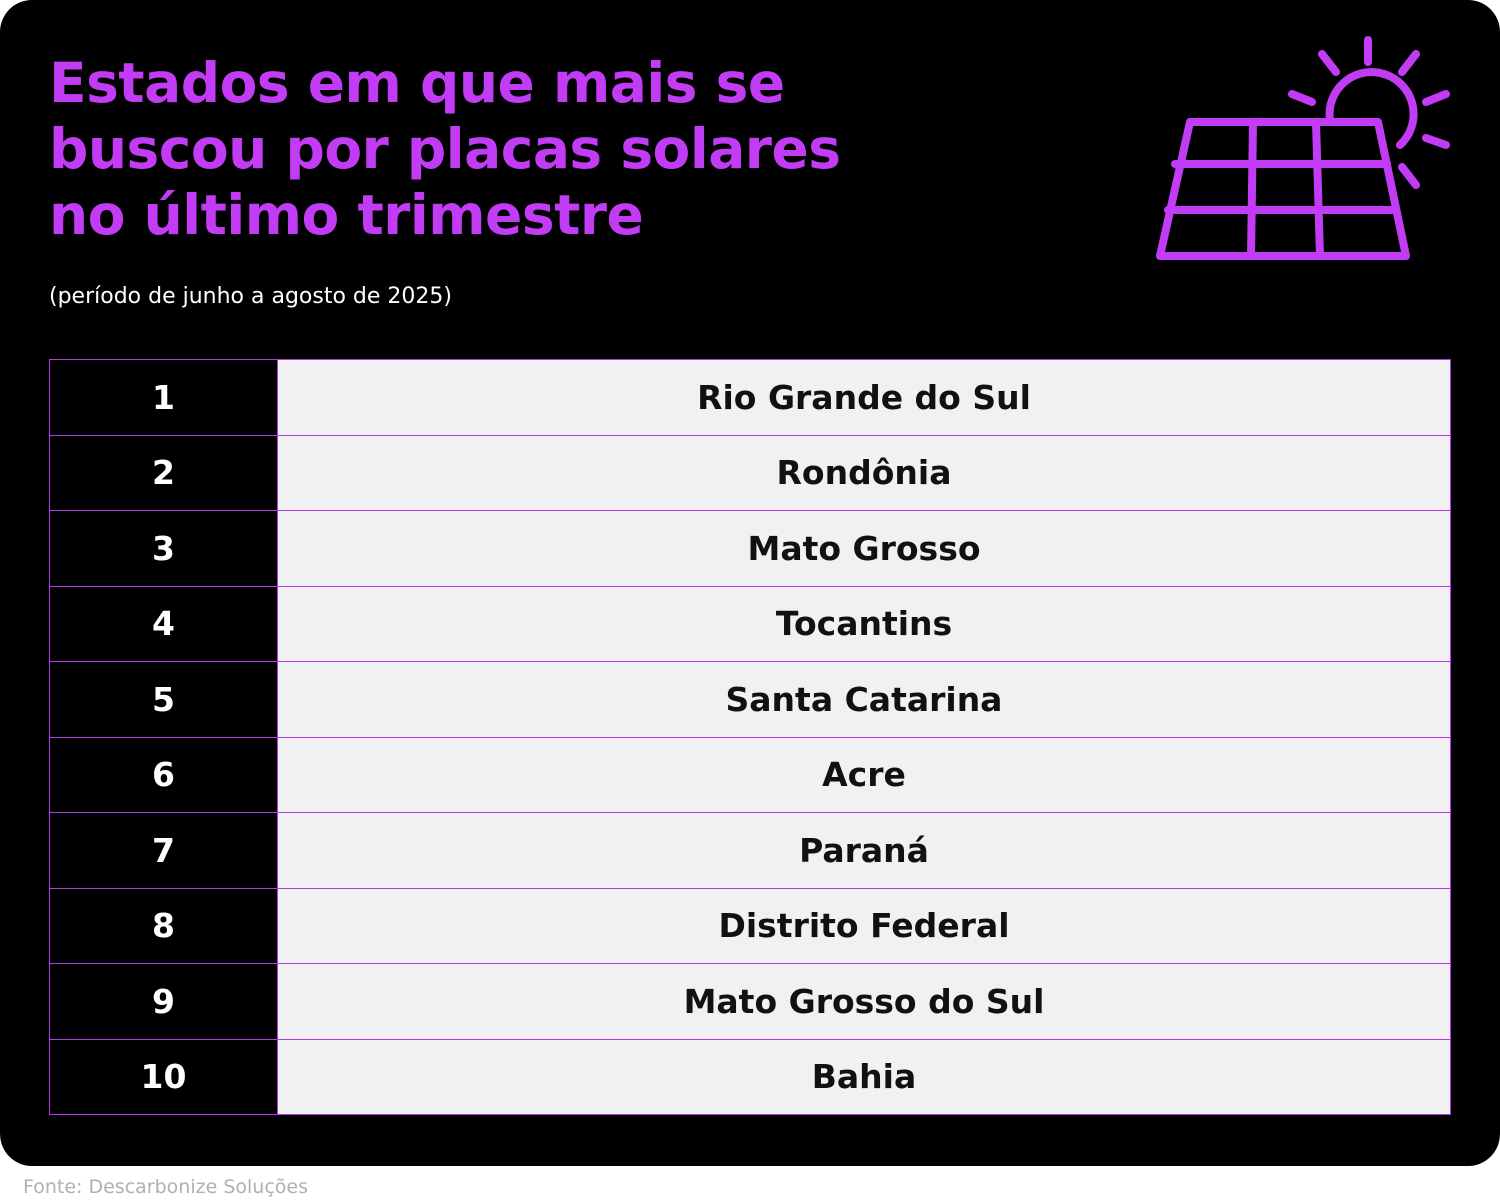 The image size is (1500, 1200). Describe the element at coordinates (864, 472) in the screenshot. I see `state-cell: Rondônia` at that location.